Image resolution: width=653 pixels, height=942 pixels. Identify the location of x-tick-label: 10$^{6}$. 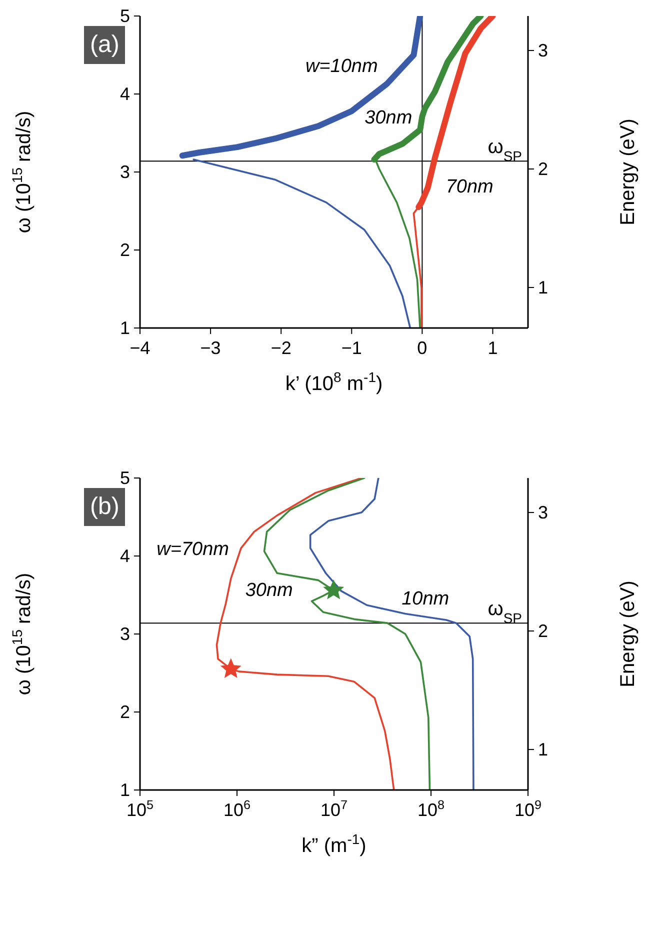
(237, 809).